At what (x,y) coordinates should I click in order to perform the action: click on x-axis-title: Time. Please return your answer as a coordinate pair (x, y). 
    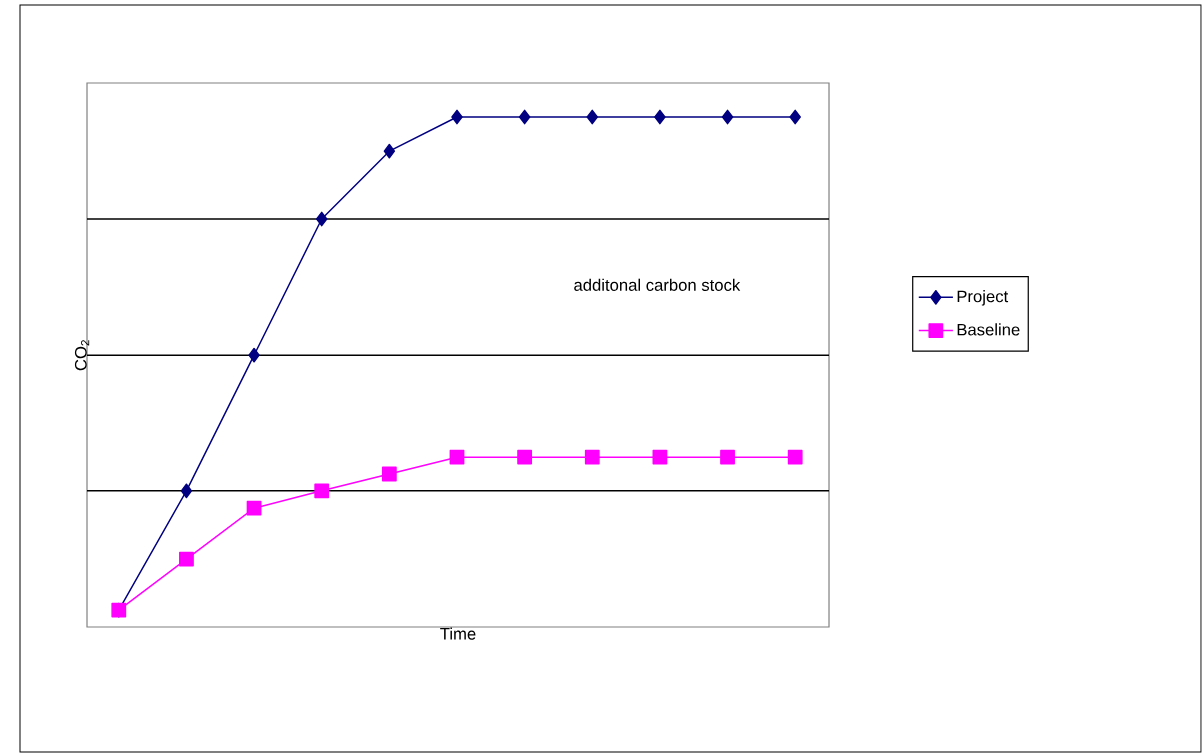
    Looking at the image, I should click on (458, 633).